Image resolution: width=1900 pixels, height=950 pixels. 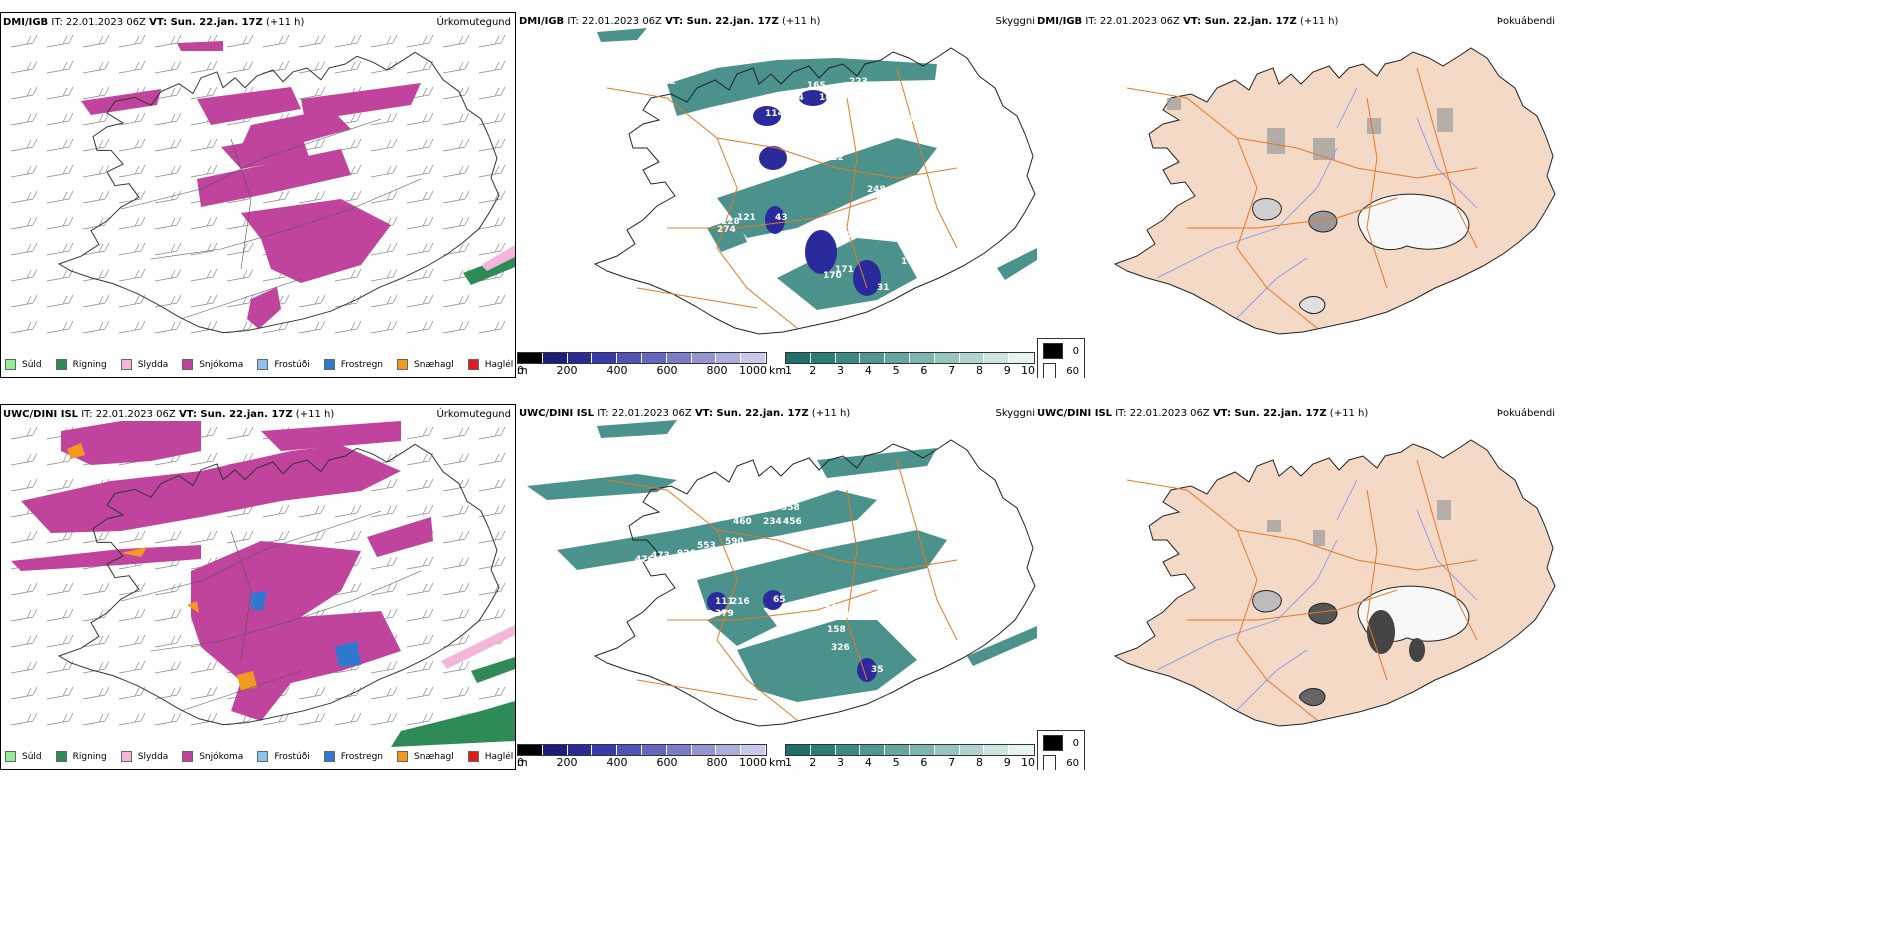 I want to click on snow-areas, so click(x=251, y=185).